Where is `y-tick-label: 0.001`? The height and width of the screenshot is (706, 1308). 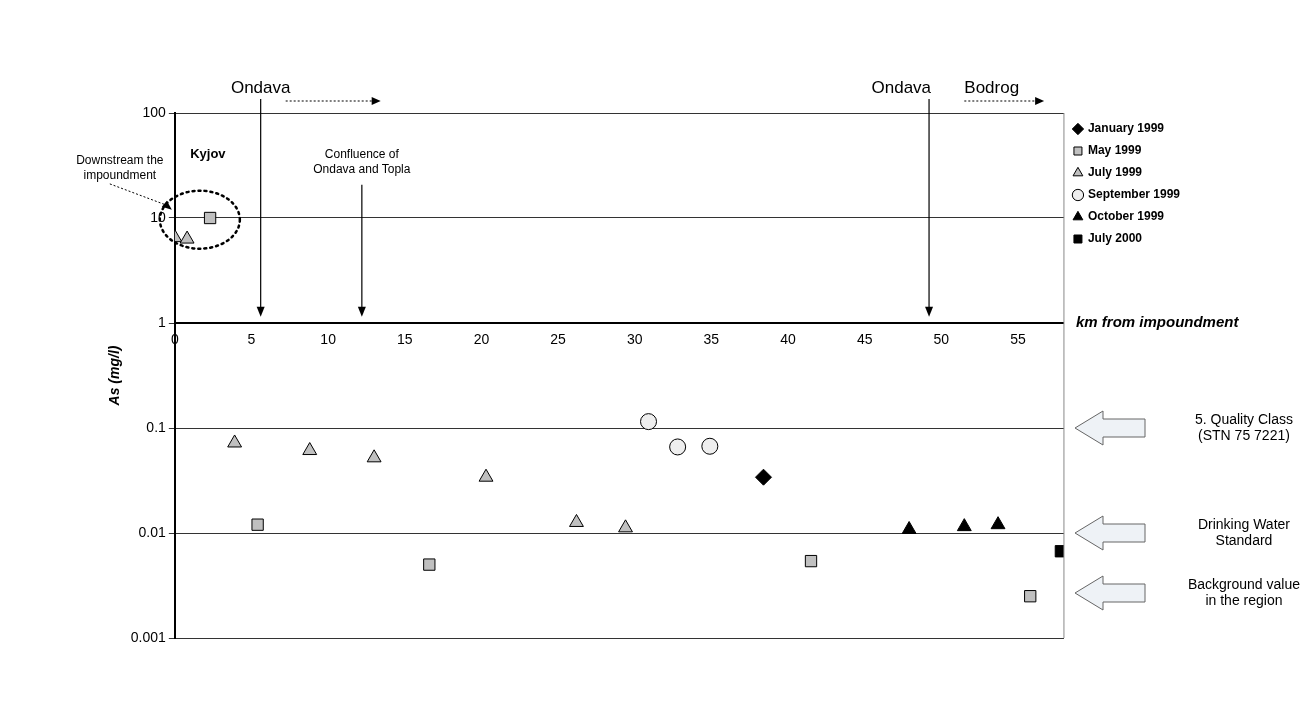 y-tick-label: 0.001 is located at coordinates (148, 636).